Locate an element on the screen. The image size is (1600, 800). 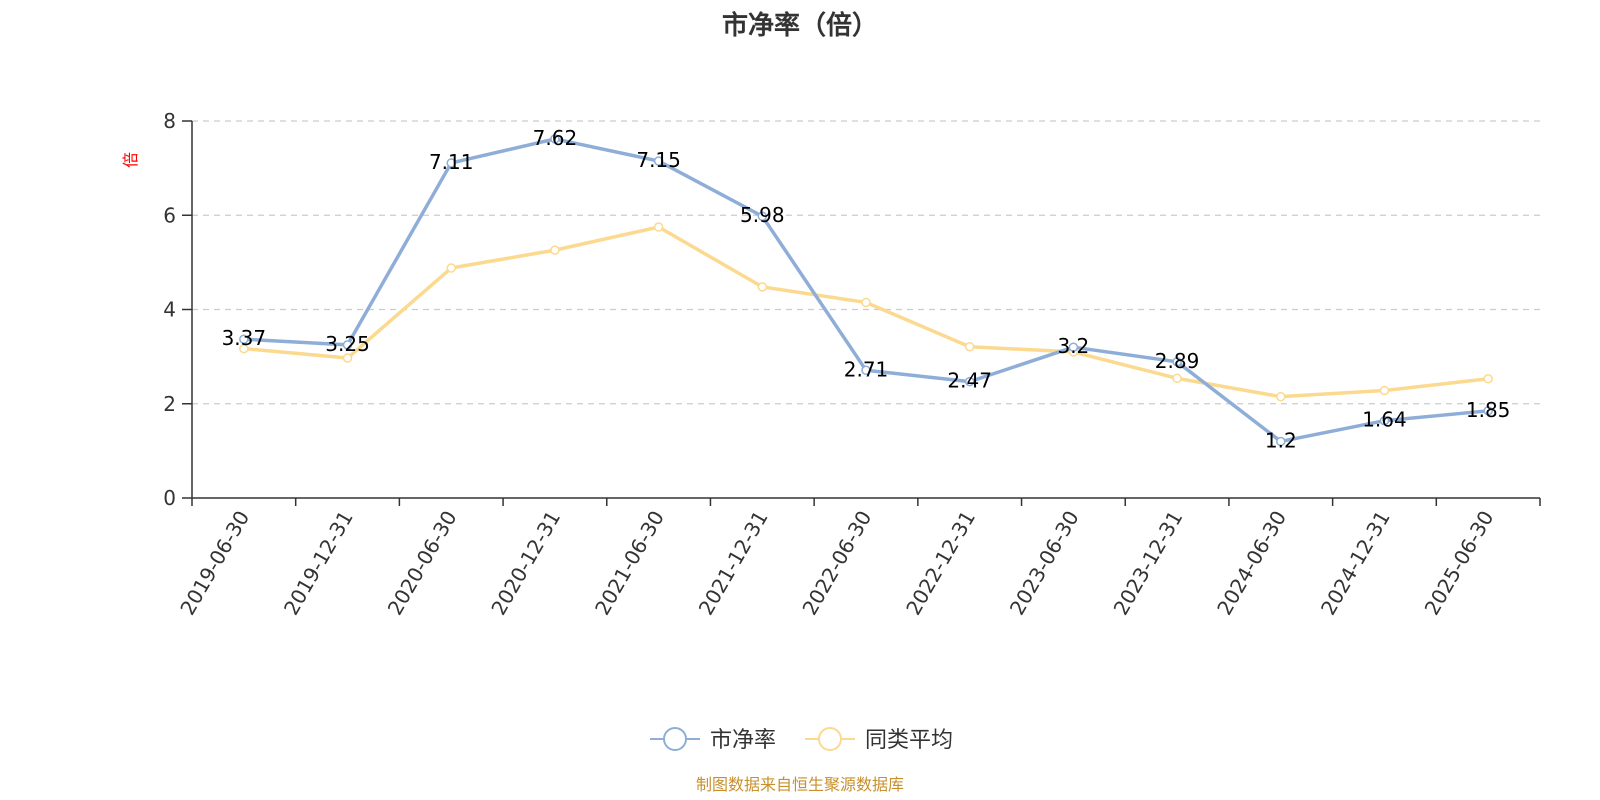
y-tick-label-2: 4 is located at coordinates (169, 310).